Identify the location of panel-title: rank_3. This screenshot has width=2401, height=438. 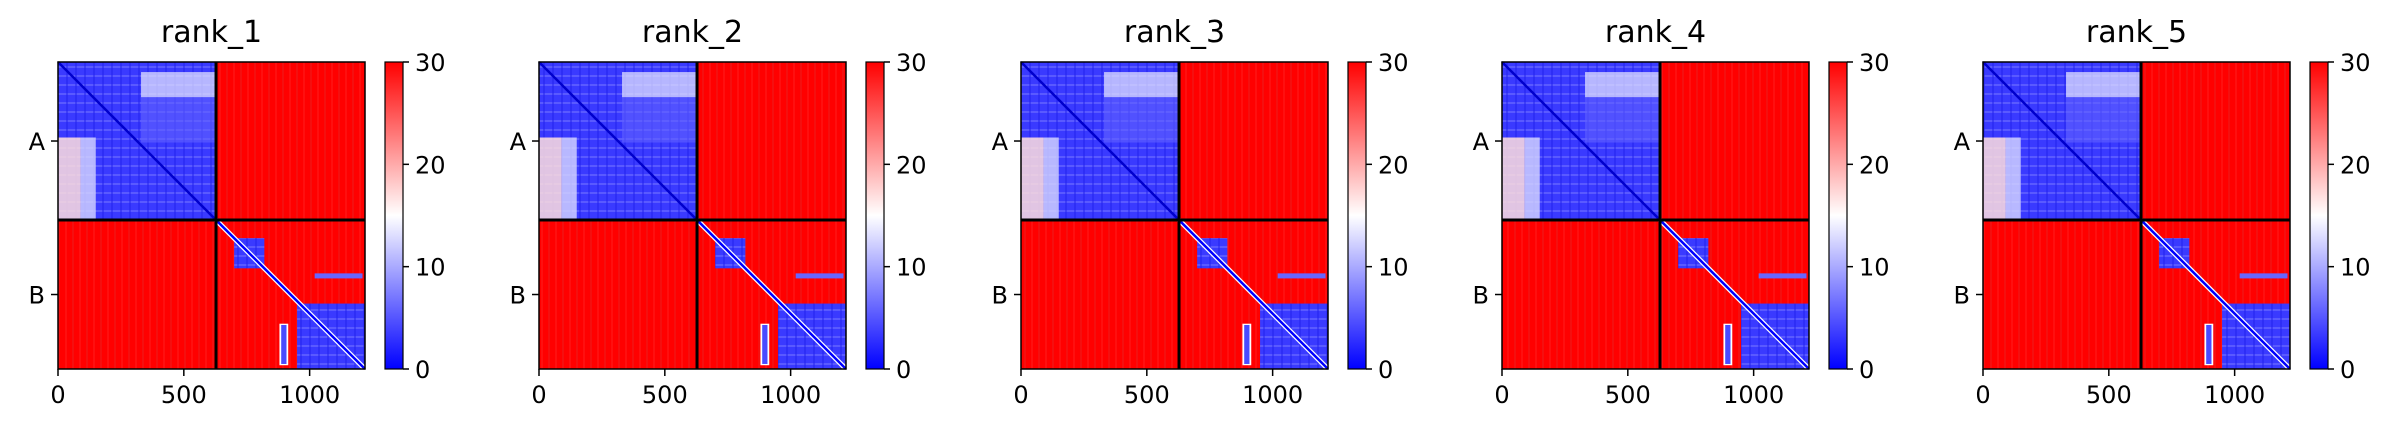
(1174, 32).